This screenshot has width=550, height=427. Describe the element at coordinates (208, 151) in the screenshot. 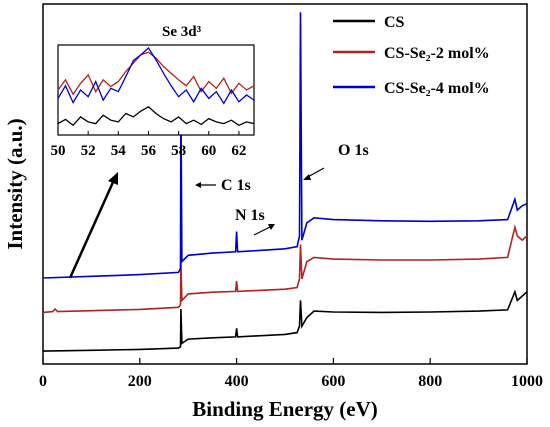

I see `inset-x-tick-label-5: 60` at that location.